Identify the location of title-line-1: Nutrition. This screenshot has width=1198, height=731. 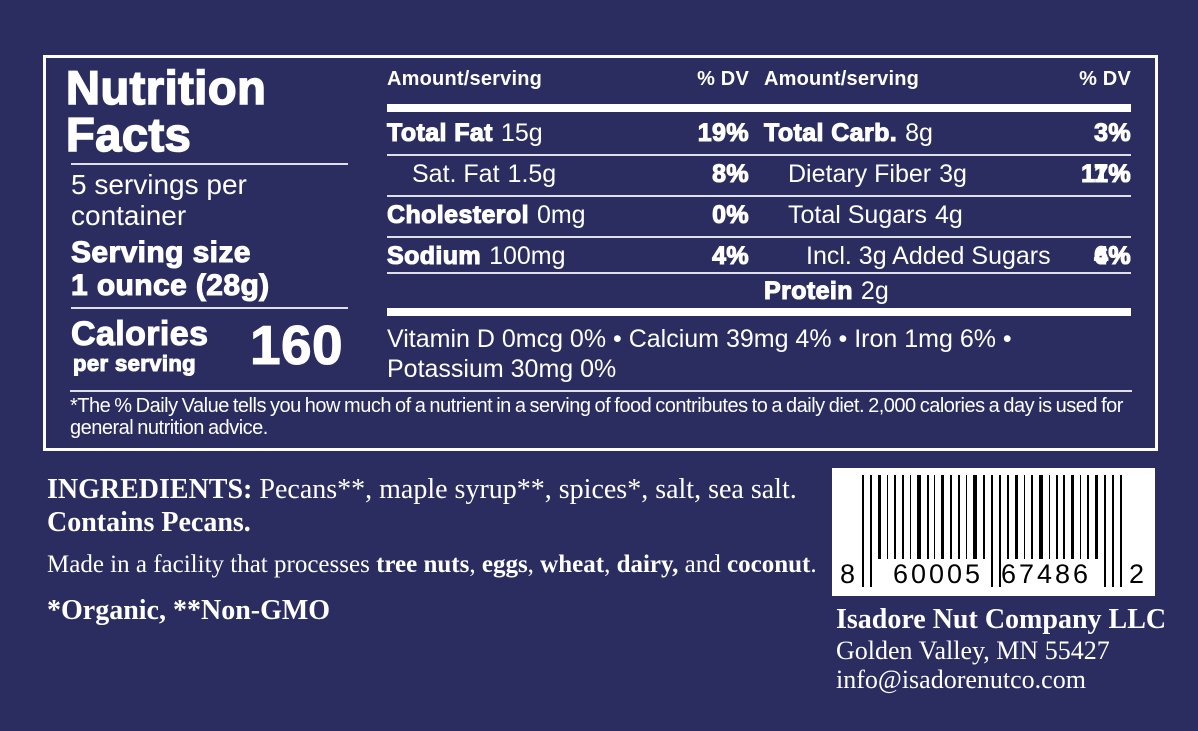
(166, 87).